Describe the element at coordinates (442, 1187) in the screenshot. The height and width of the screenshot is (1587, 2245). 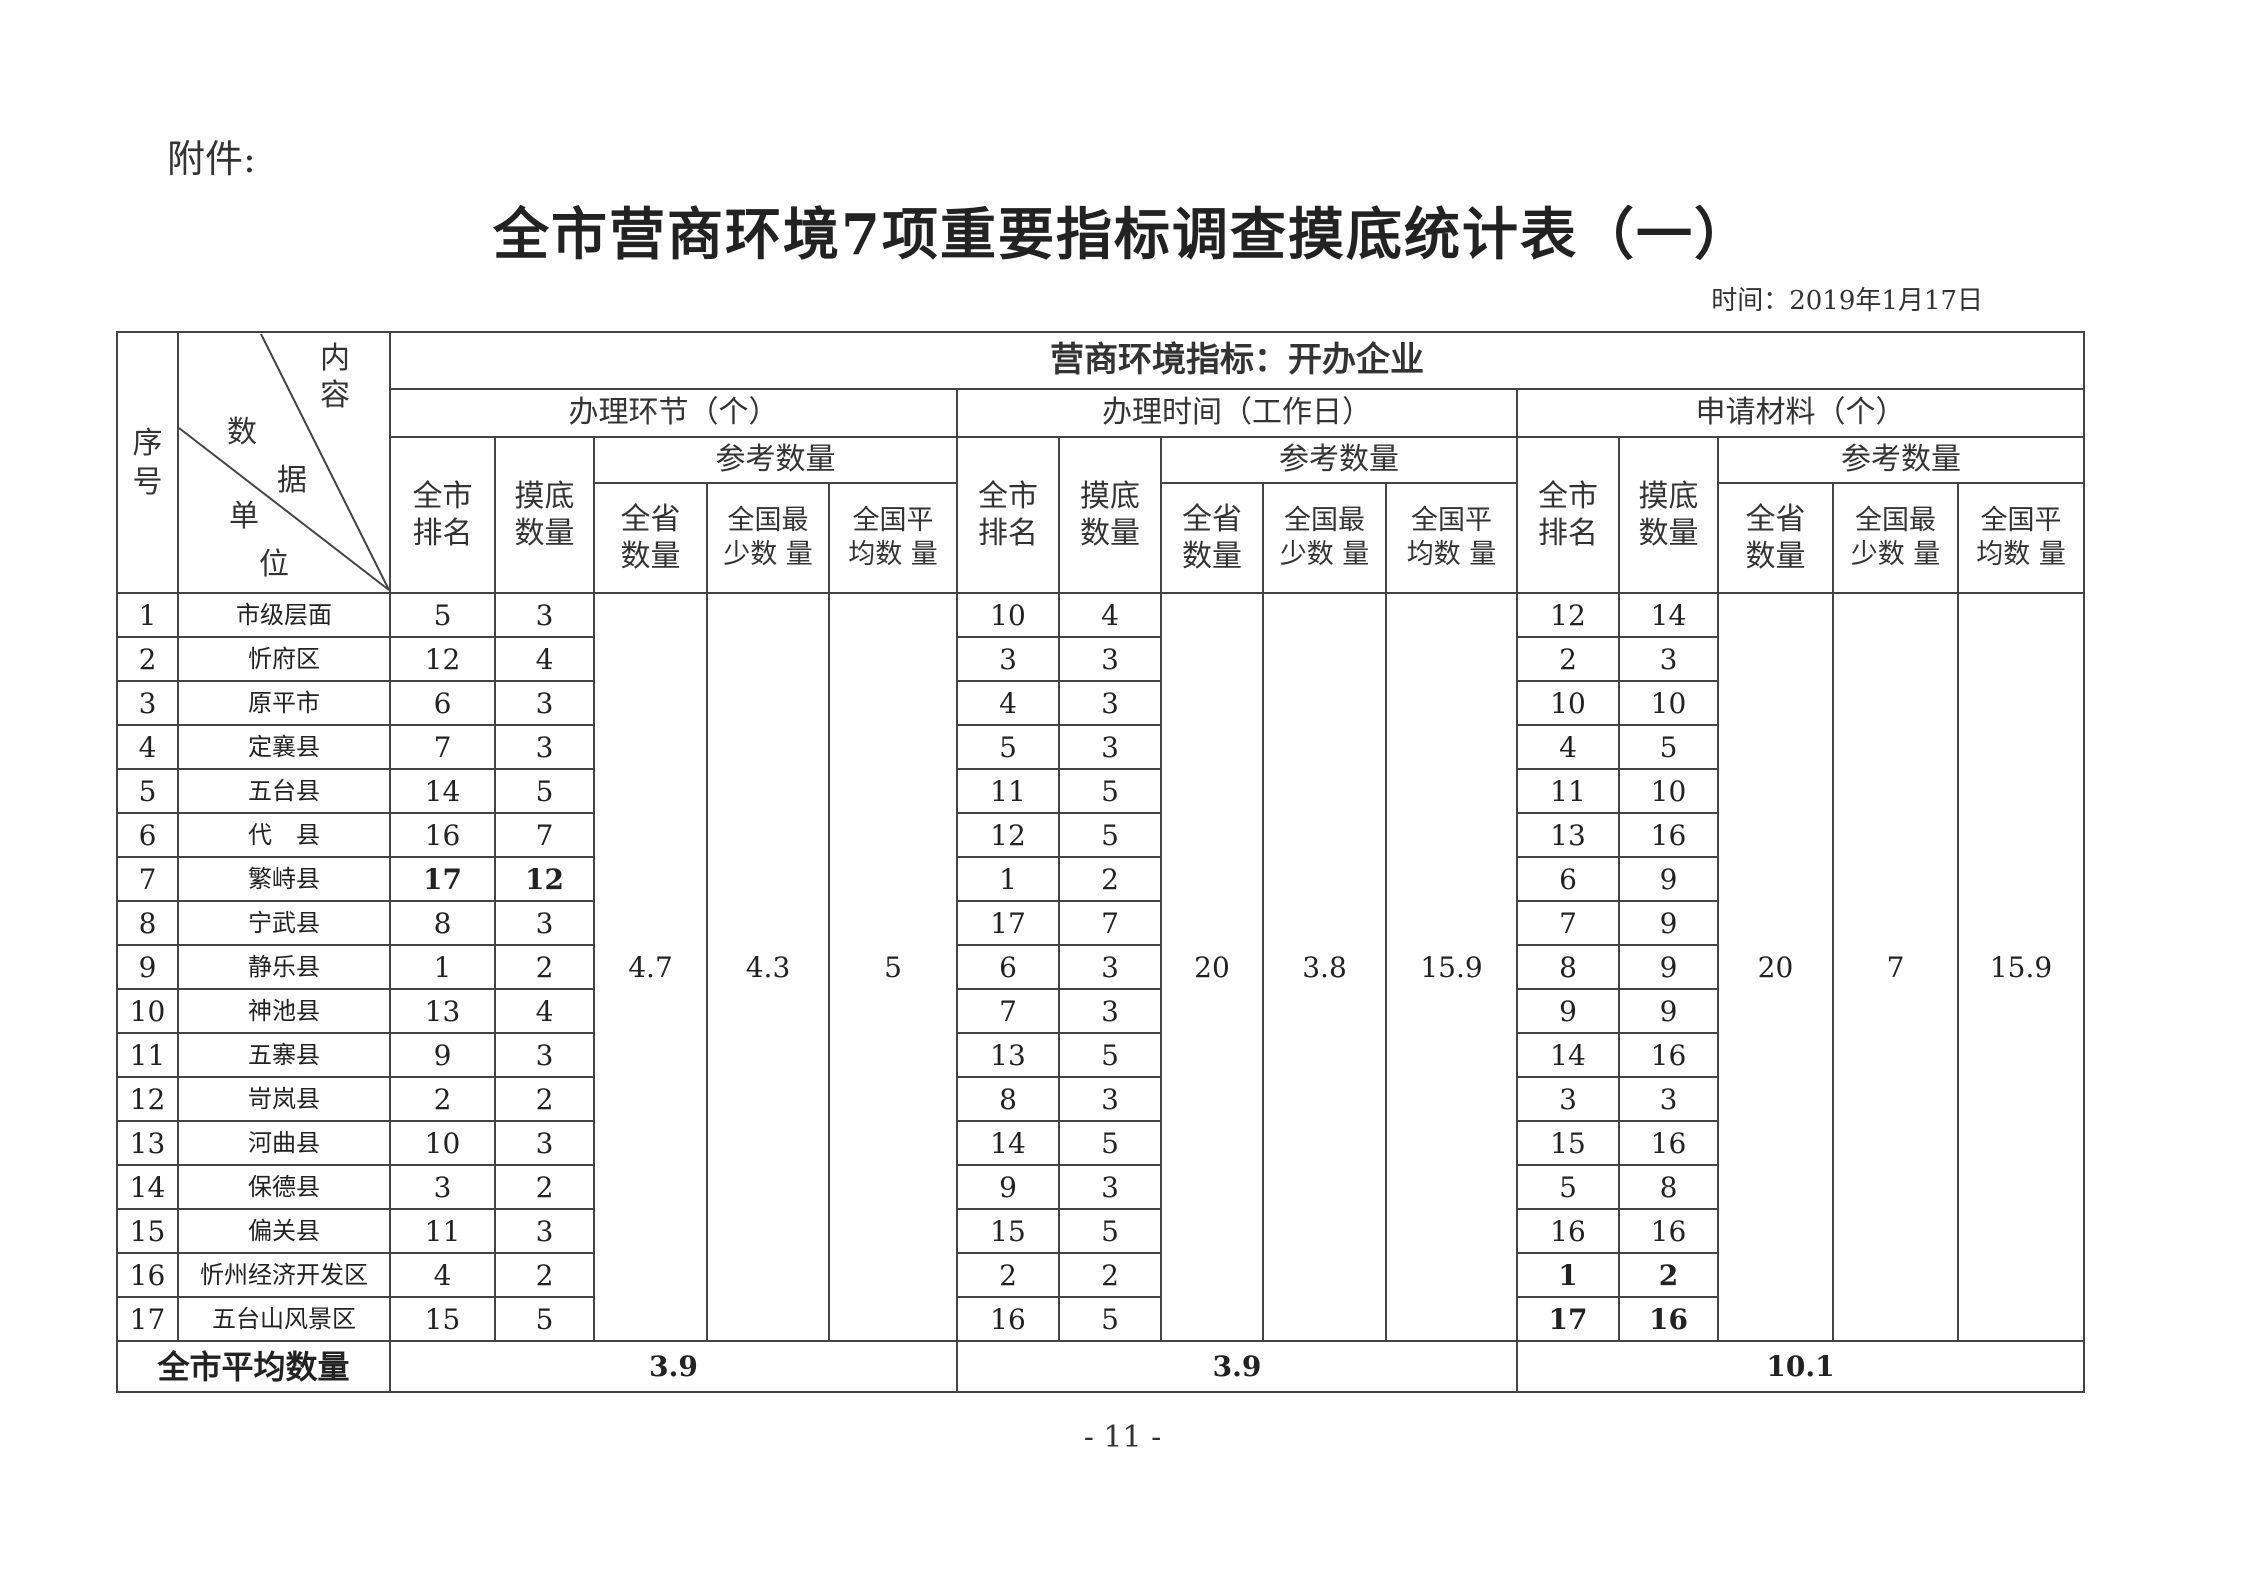
I see `g1-city-rank: 3` at that location.